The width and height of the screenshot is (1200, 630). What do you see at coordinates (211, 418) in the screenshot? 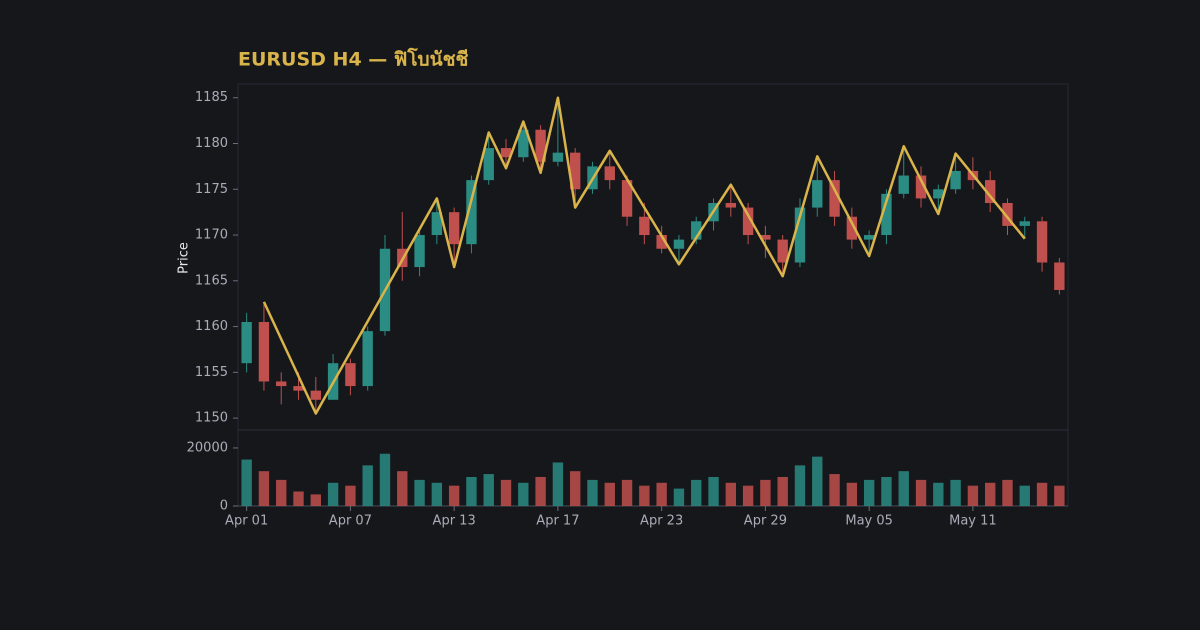
I see `y-tick-label: 1150` at bounding box center [211, 418].